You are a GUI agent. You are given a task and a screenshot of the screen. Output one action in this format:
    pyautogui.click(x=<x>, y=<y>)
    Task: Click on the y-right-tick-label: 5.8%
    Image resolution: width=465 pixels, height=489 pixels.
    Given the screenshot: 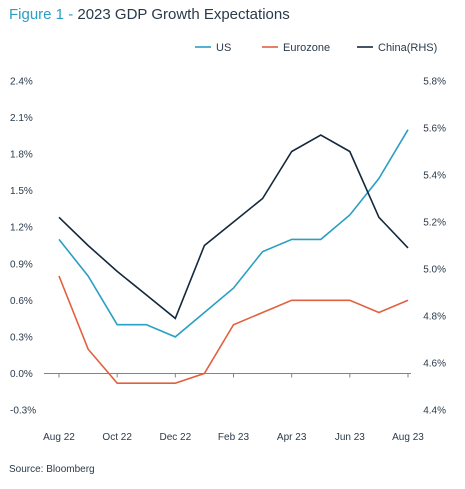 What is the action you would take?
    pyautogui.click(x=434, y=82)
    